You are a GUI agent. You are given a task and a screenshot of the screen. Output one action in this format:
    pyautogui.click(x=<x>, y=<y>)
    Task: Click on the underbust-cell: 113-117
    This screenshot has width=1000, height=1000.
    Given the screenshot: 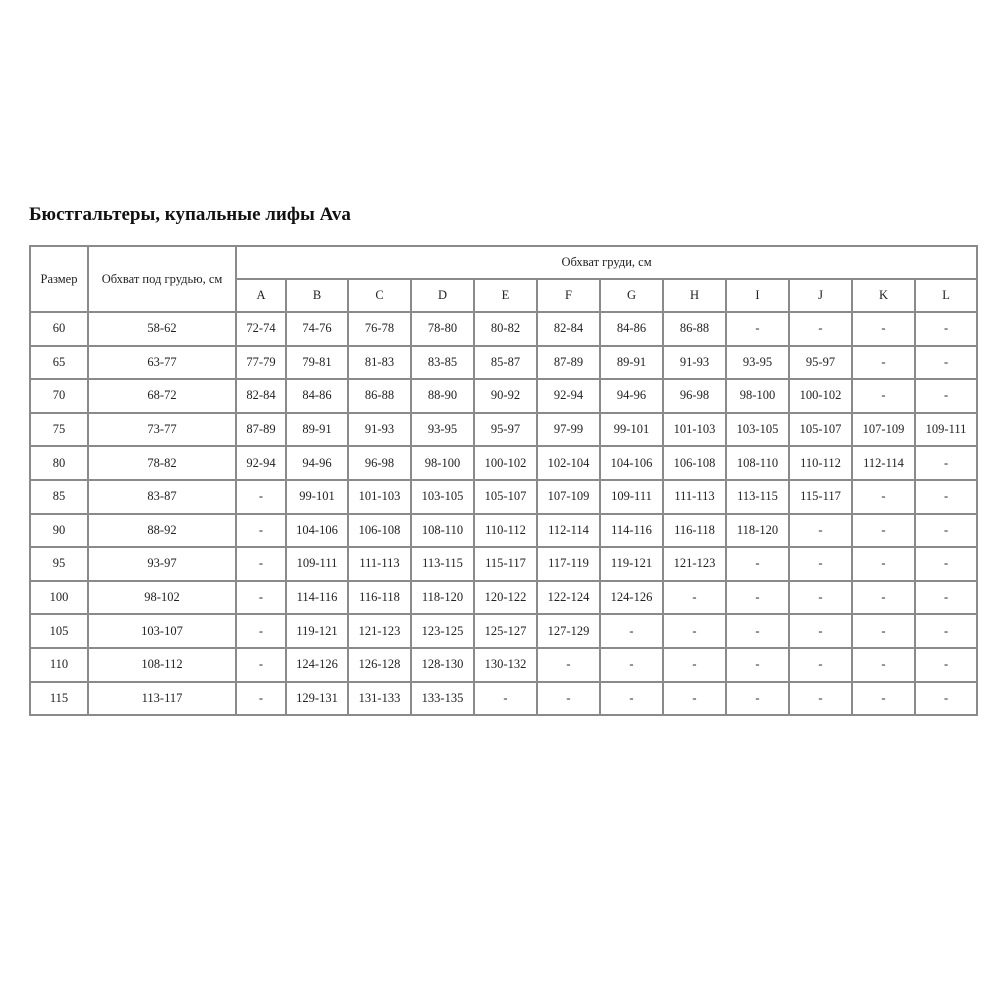 What is the action you would take?
    pyautogui.click(x=162, y=698)
    